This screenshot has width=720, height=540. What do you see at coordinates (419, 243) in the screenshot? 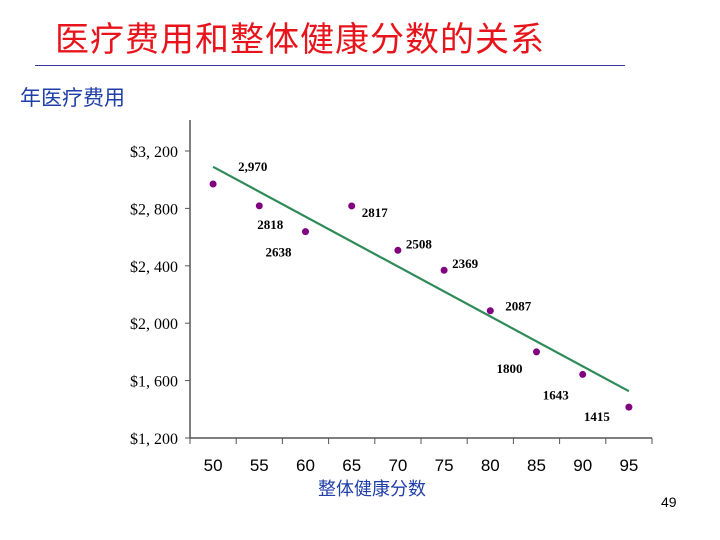
I see `data-label: 2508` at bounding box center [419, 243].